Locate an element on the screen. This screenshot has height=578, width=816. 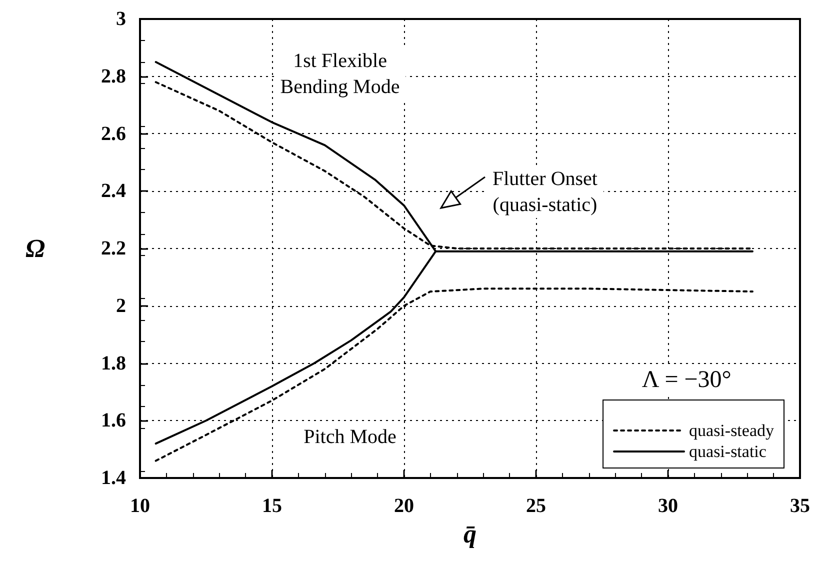
annotation: Pitch Mode is located at coordinates (350, 437).